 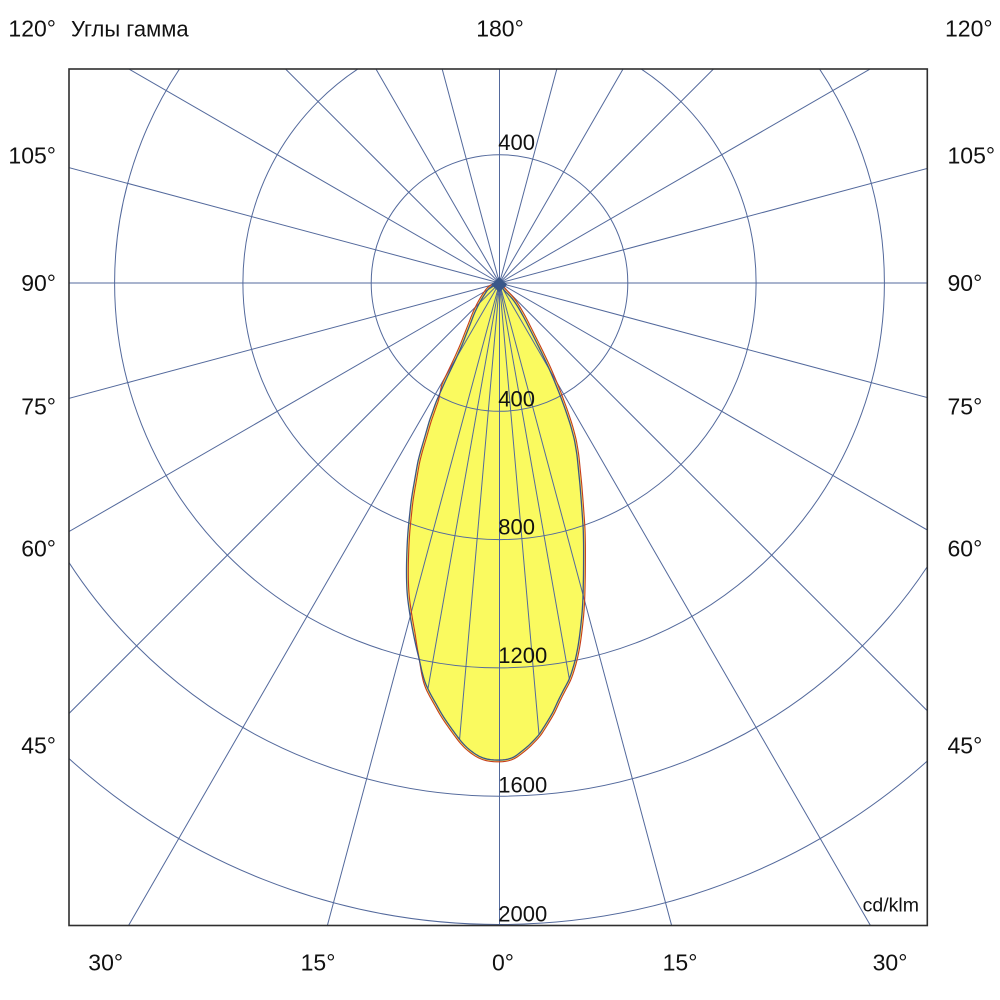 What do you see at coordinates (130, 29) in the screenshot?
I see `svg-text: Углы гамма` at bounding box center [130, 29].